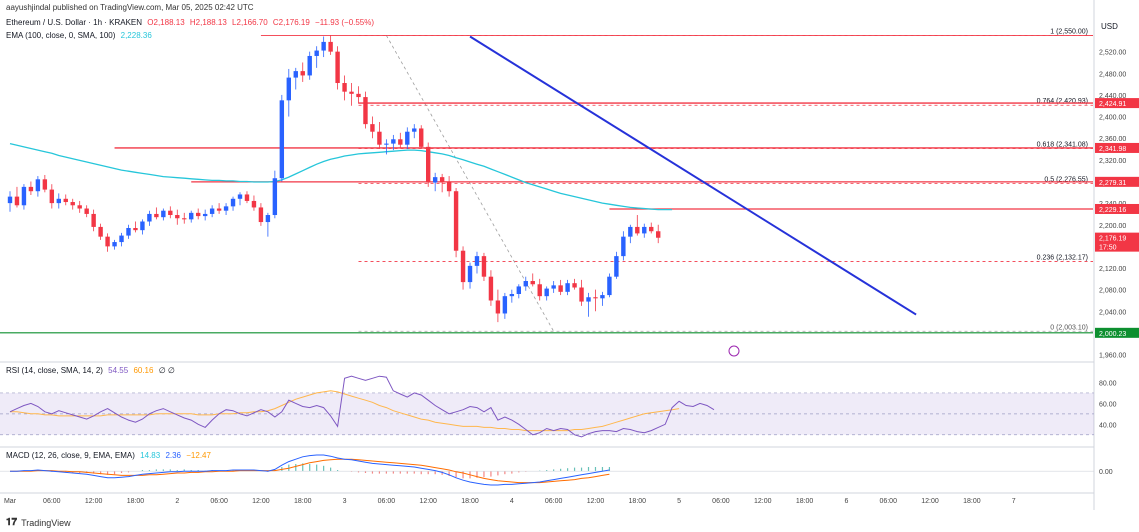 This screenshot has height=532, width=1139. I want to click on time-tick-label: 3, so click(345, 501).